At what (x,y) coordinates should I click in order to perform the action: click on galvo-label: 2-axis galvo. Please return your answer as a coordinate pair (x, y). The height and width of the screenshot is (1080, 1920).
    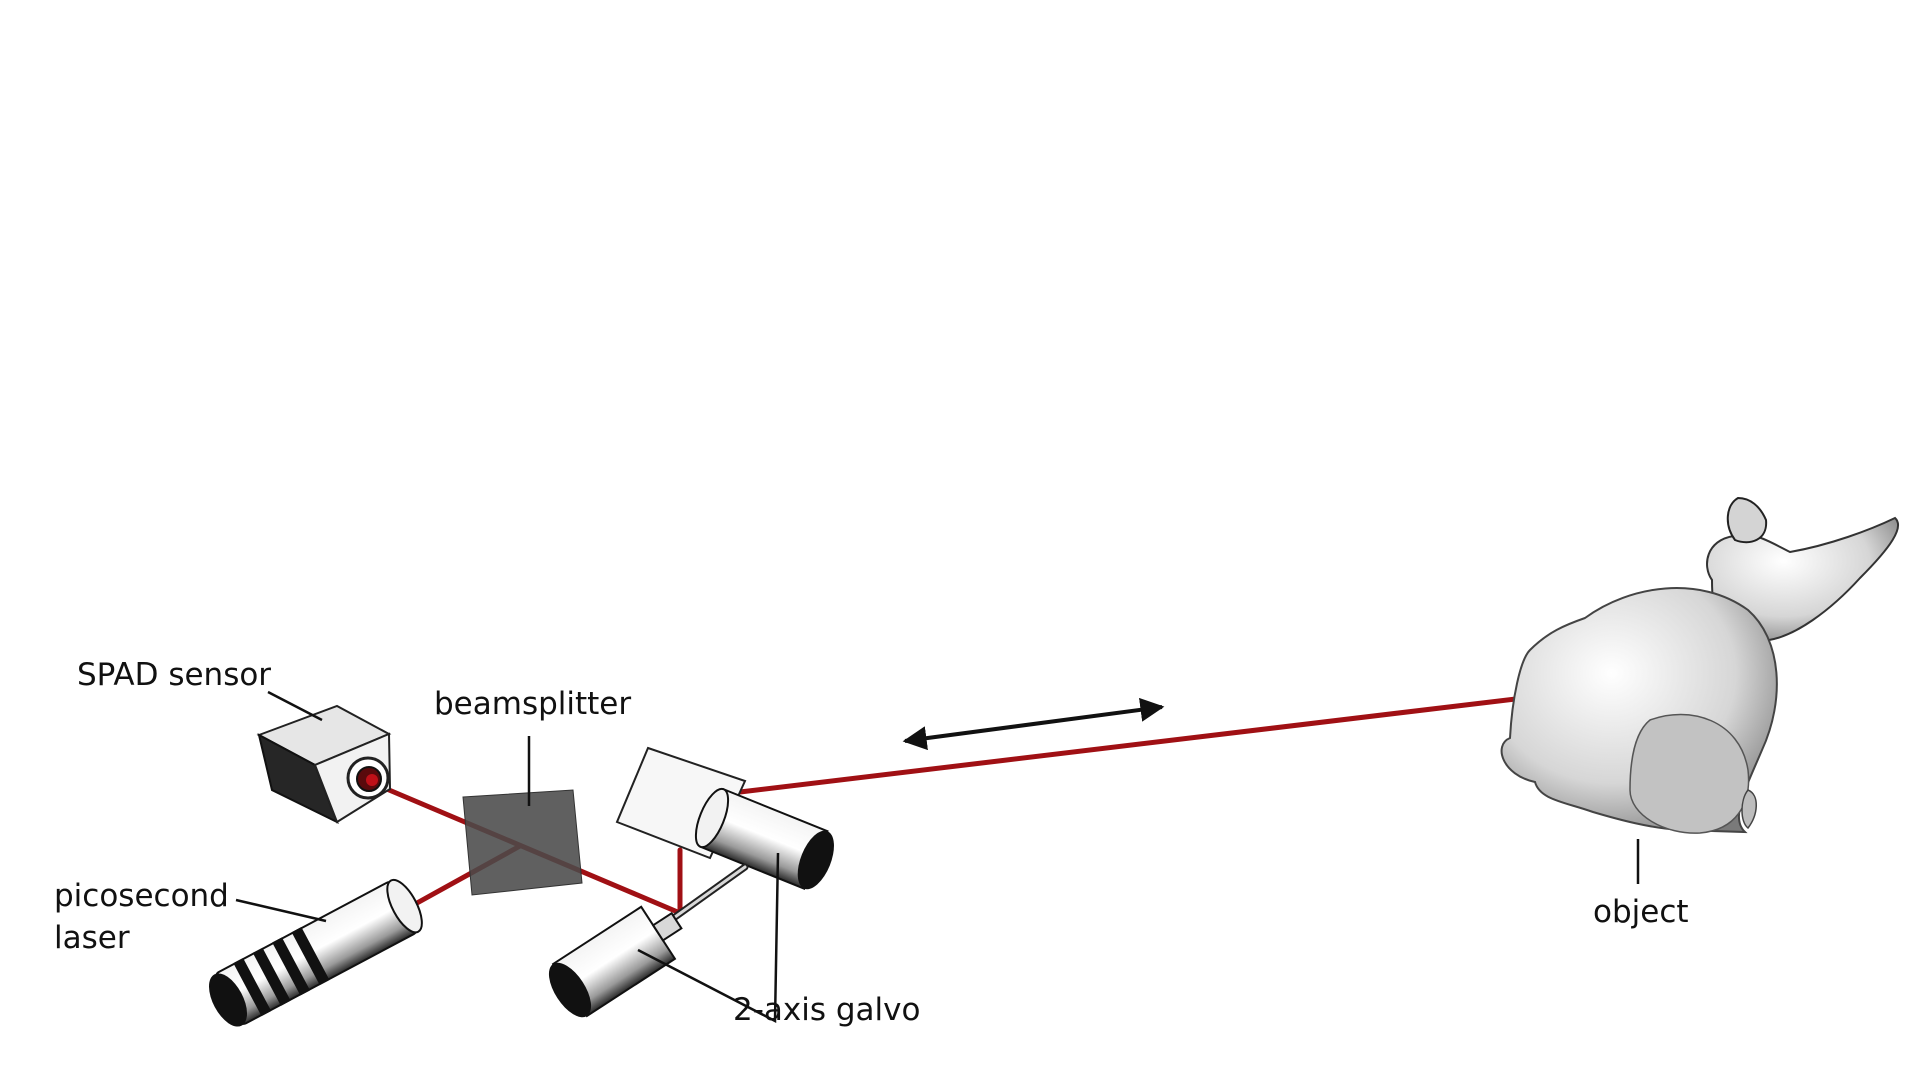
    Looking at the image, I should click on (827, 1010).